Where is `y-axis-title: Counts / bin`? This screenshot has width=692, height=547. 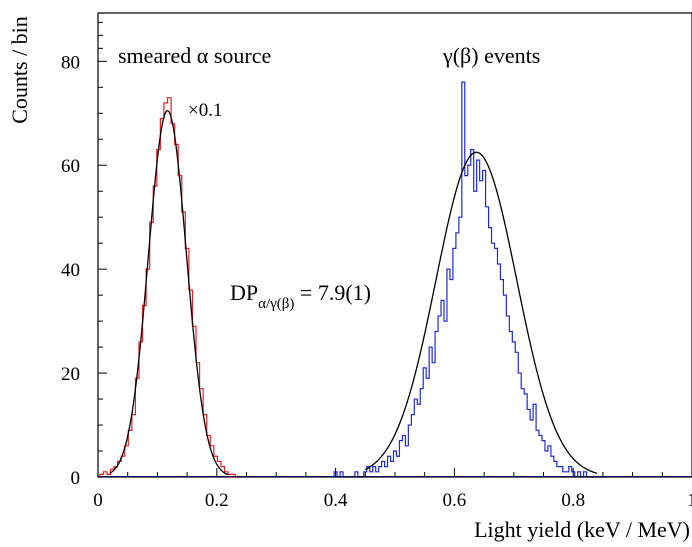 y-axis-title: Counts / bin is located at coordinates (19, 70).